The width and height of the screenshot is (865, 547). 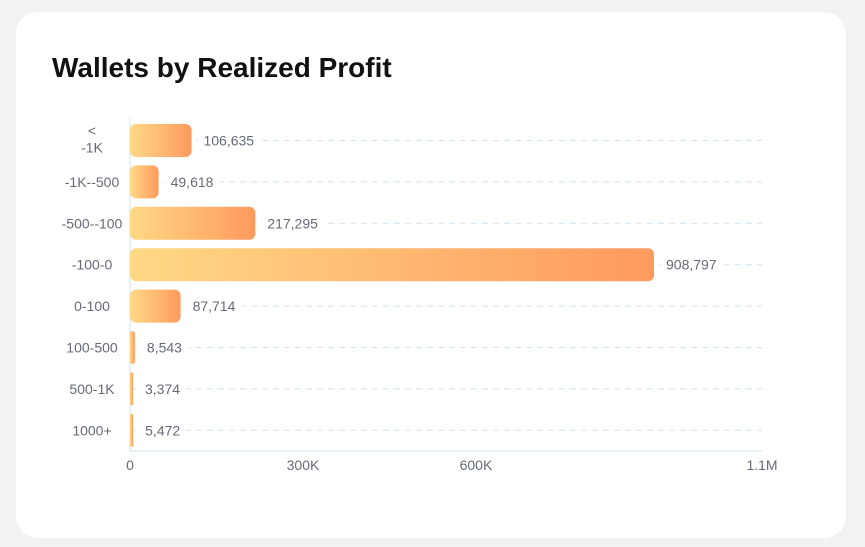 I want to click on chart-title: Wallets by Realized Profit, so click(x=222, y=67).